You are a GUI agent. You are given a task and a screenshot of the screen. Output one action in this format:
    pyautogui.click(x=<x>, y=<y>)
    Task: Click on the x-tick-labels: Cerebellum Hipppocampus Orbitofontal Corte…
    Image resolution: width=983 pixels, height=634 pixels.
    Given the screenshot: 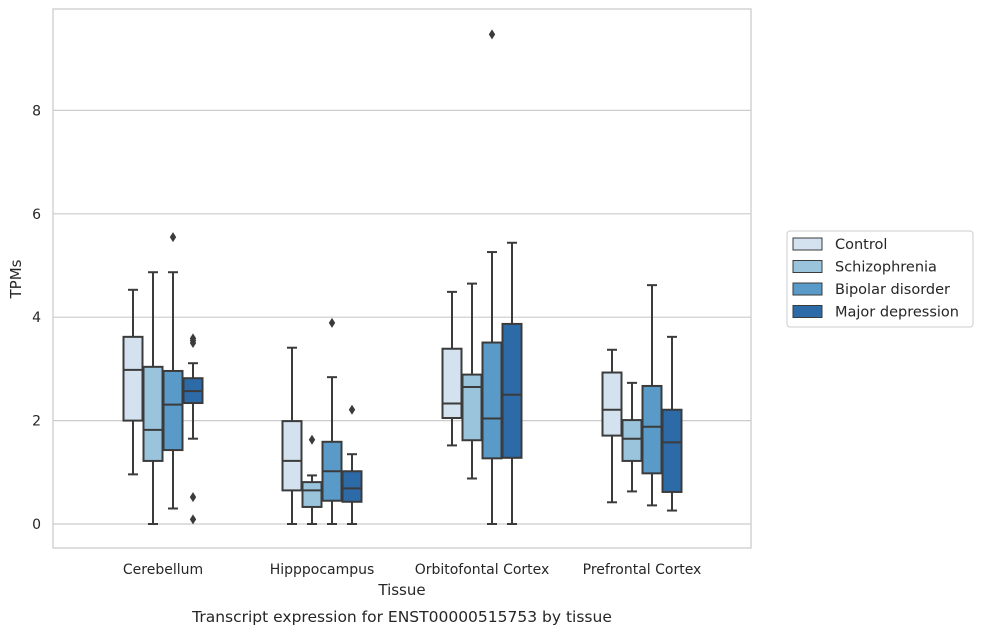 What is the action you would take?
    pyautogui.click(x=412, y=570)
    